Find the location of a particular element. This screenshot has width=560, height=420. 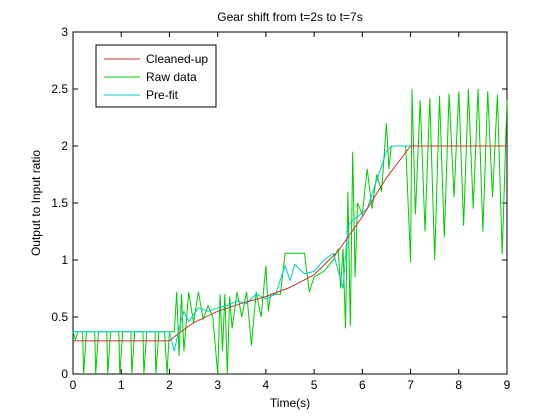

legend-entry: Raw data is located at coordinates (171, 77).